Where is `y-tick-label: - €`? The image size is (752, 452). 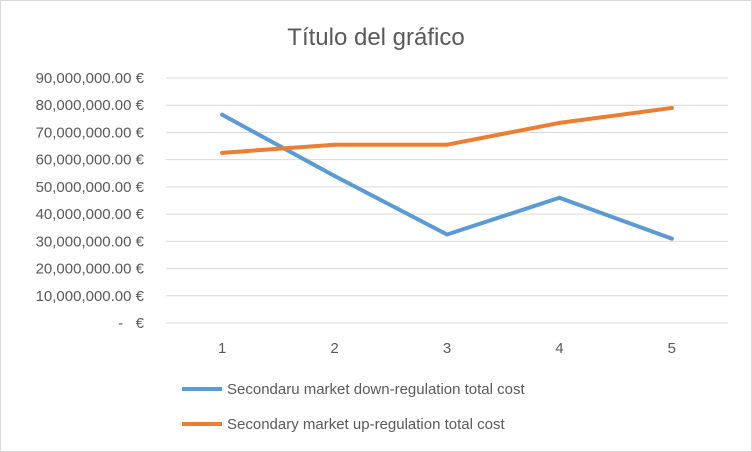 y-tick-label: - € is located at coordinates (131, 323).